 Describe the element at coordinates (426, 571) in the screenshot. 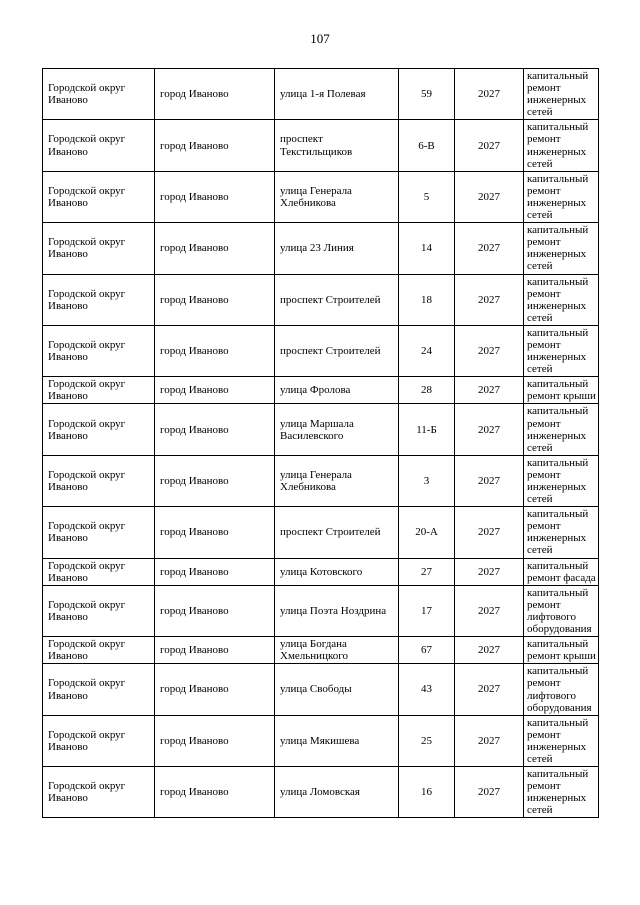

I see `cell-house-number: 27` at that location.